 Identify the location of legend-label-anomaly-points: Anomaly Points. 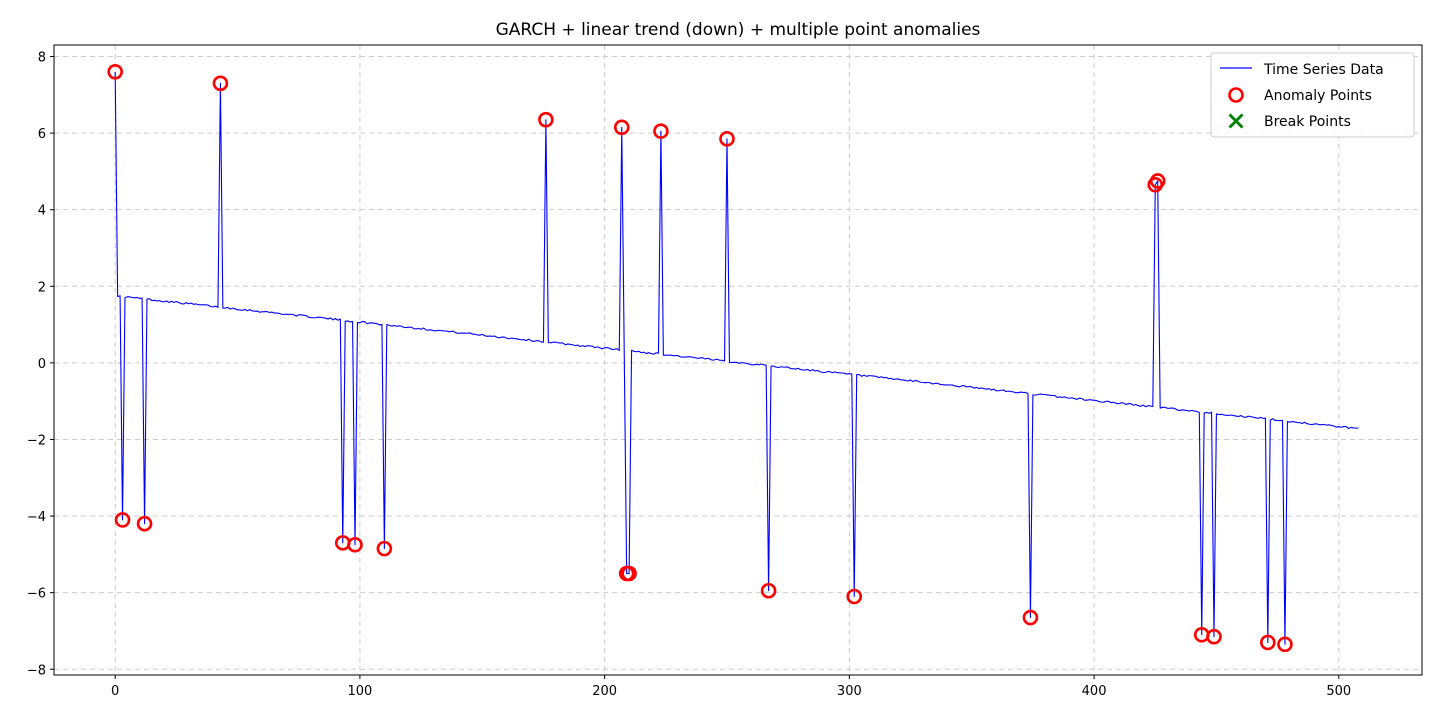
(1318, 96).